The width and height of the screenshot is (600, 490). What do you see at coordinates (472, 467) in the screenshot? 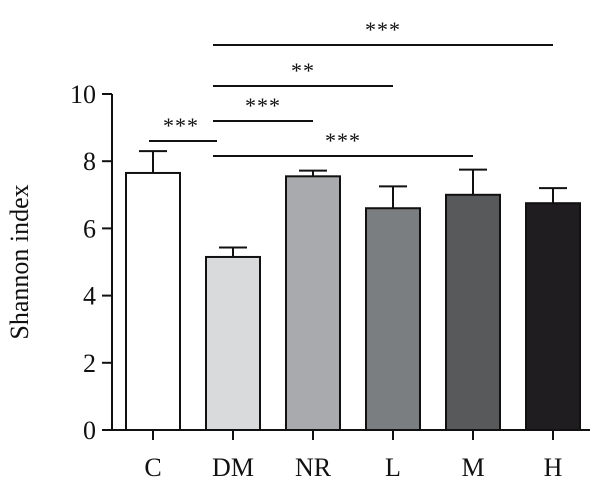
I see `x-tick-label: M` at bounding box center [472, 467].